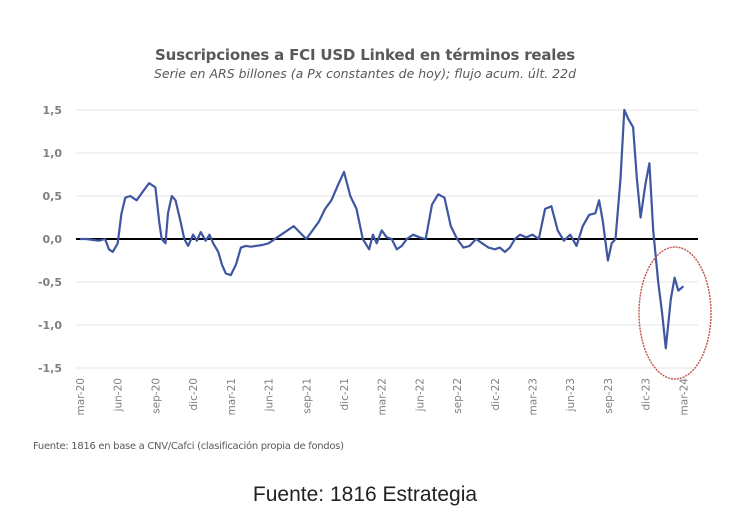  Describe the element at coordinates (345, 394) in the screenshot. I see `x-tick-label: dic-21` at that location.